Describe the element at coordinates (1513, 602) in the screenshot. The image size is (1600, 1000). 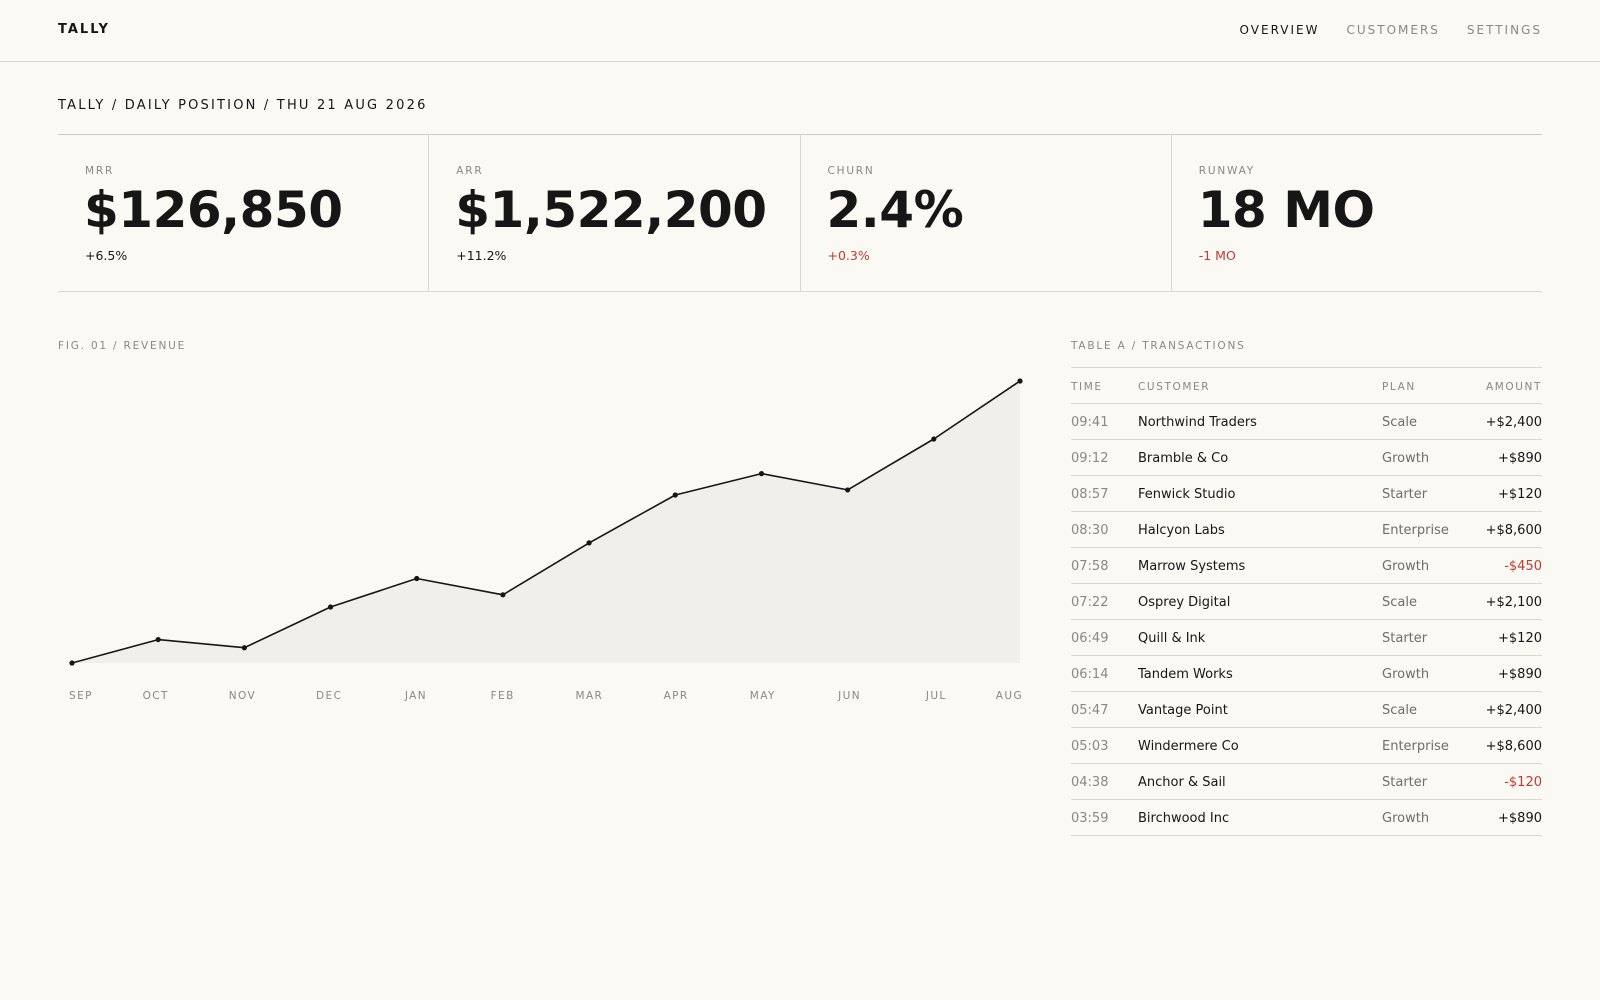
I see `cell-amount: +$2,100` at that location.